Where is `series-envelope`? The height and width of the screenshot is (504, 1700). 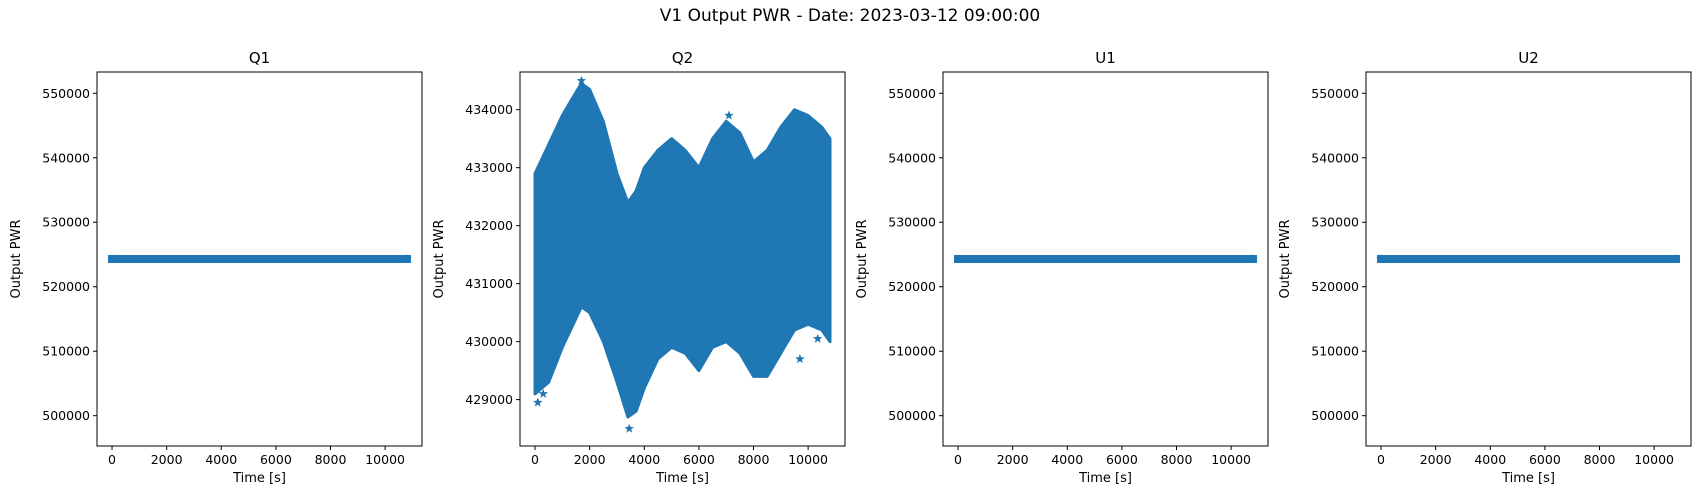
series-envelope is located at coordinates (682, 250).